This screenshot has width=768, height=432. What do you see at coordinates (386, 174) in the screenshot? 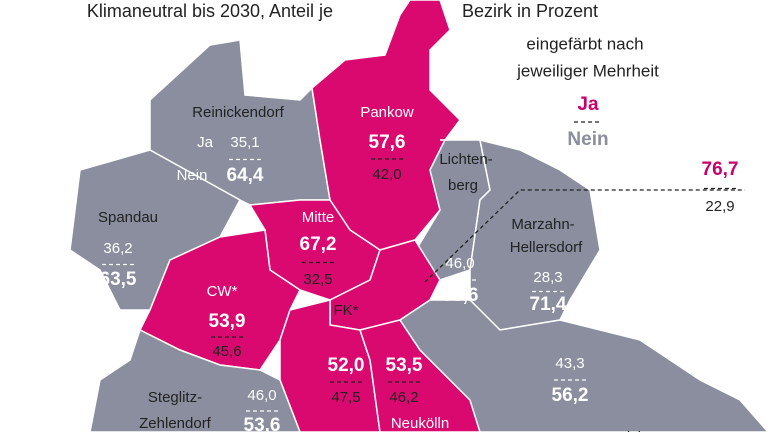
I see `nein-value: 42,0` at bounding box center [386, 174].